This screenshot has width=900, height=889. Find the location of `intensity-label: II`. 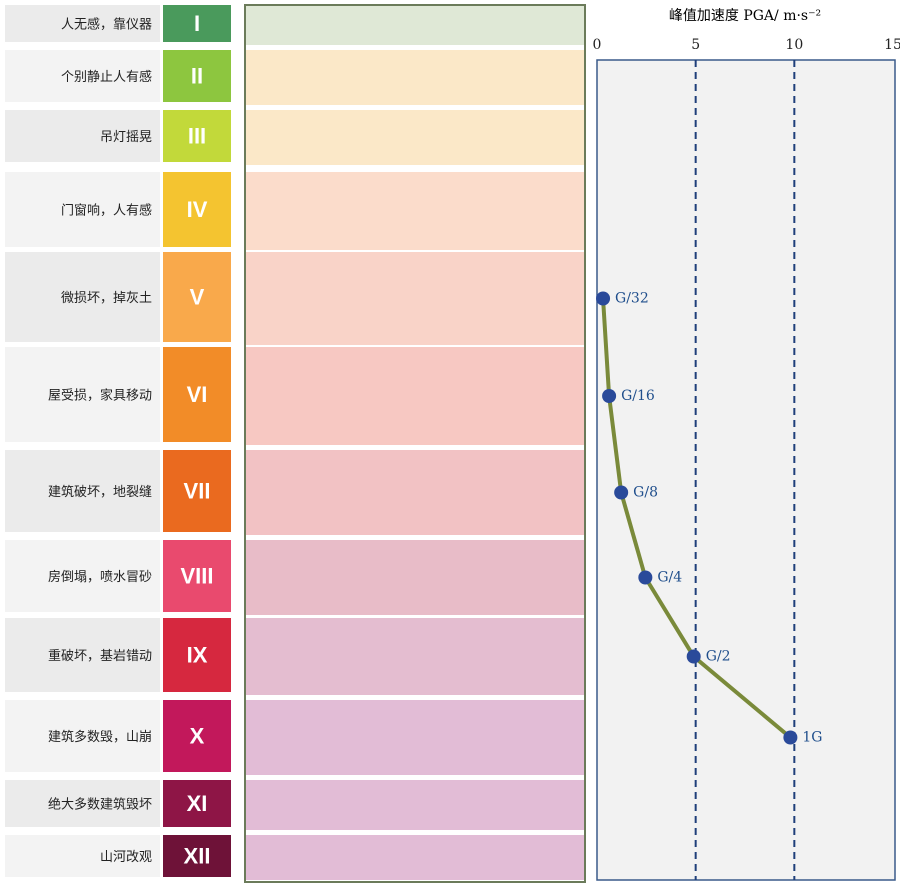

intensity-label: II is located at coordinates (197, 75).